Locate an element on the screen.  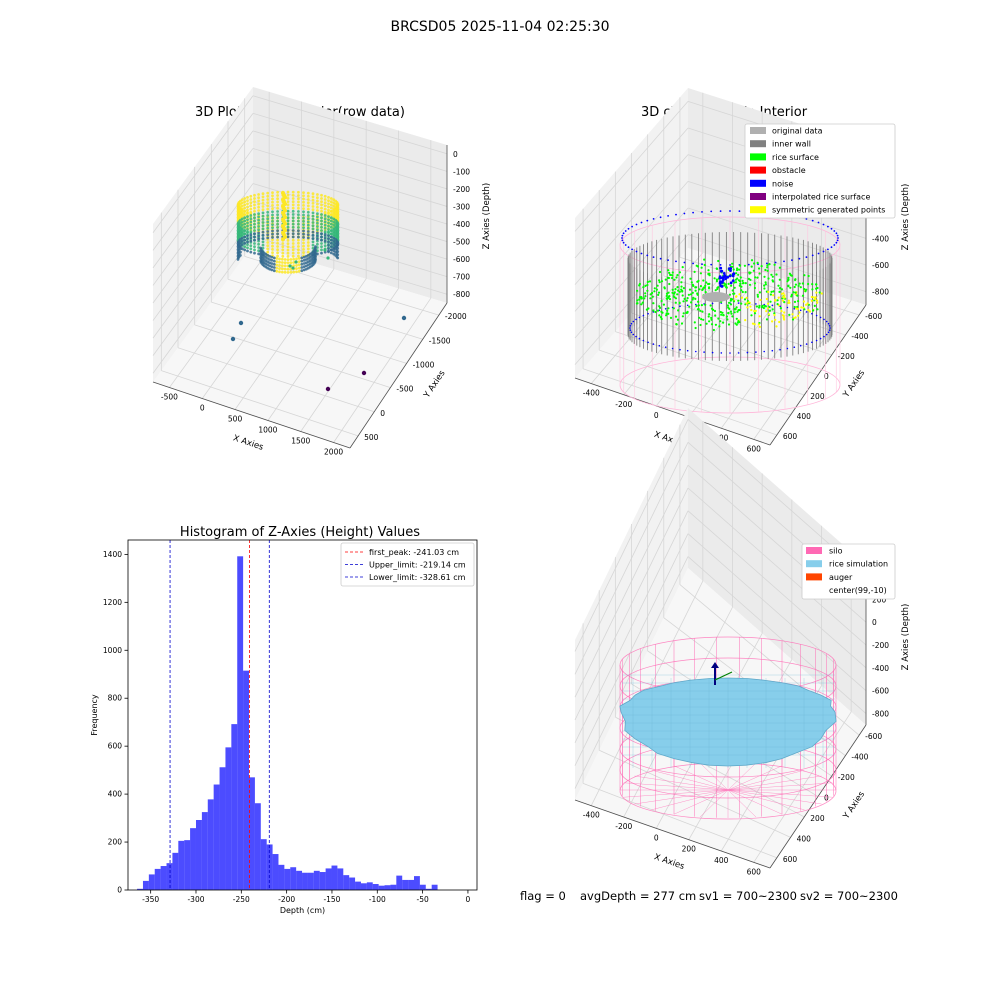
x-tick-label: -100 is located at coordinates (377, 899).